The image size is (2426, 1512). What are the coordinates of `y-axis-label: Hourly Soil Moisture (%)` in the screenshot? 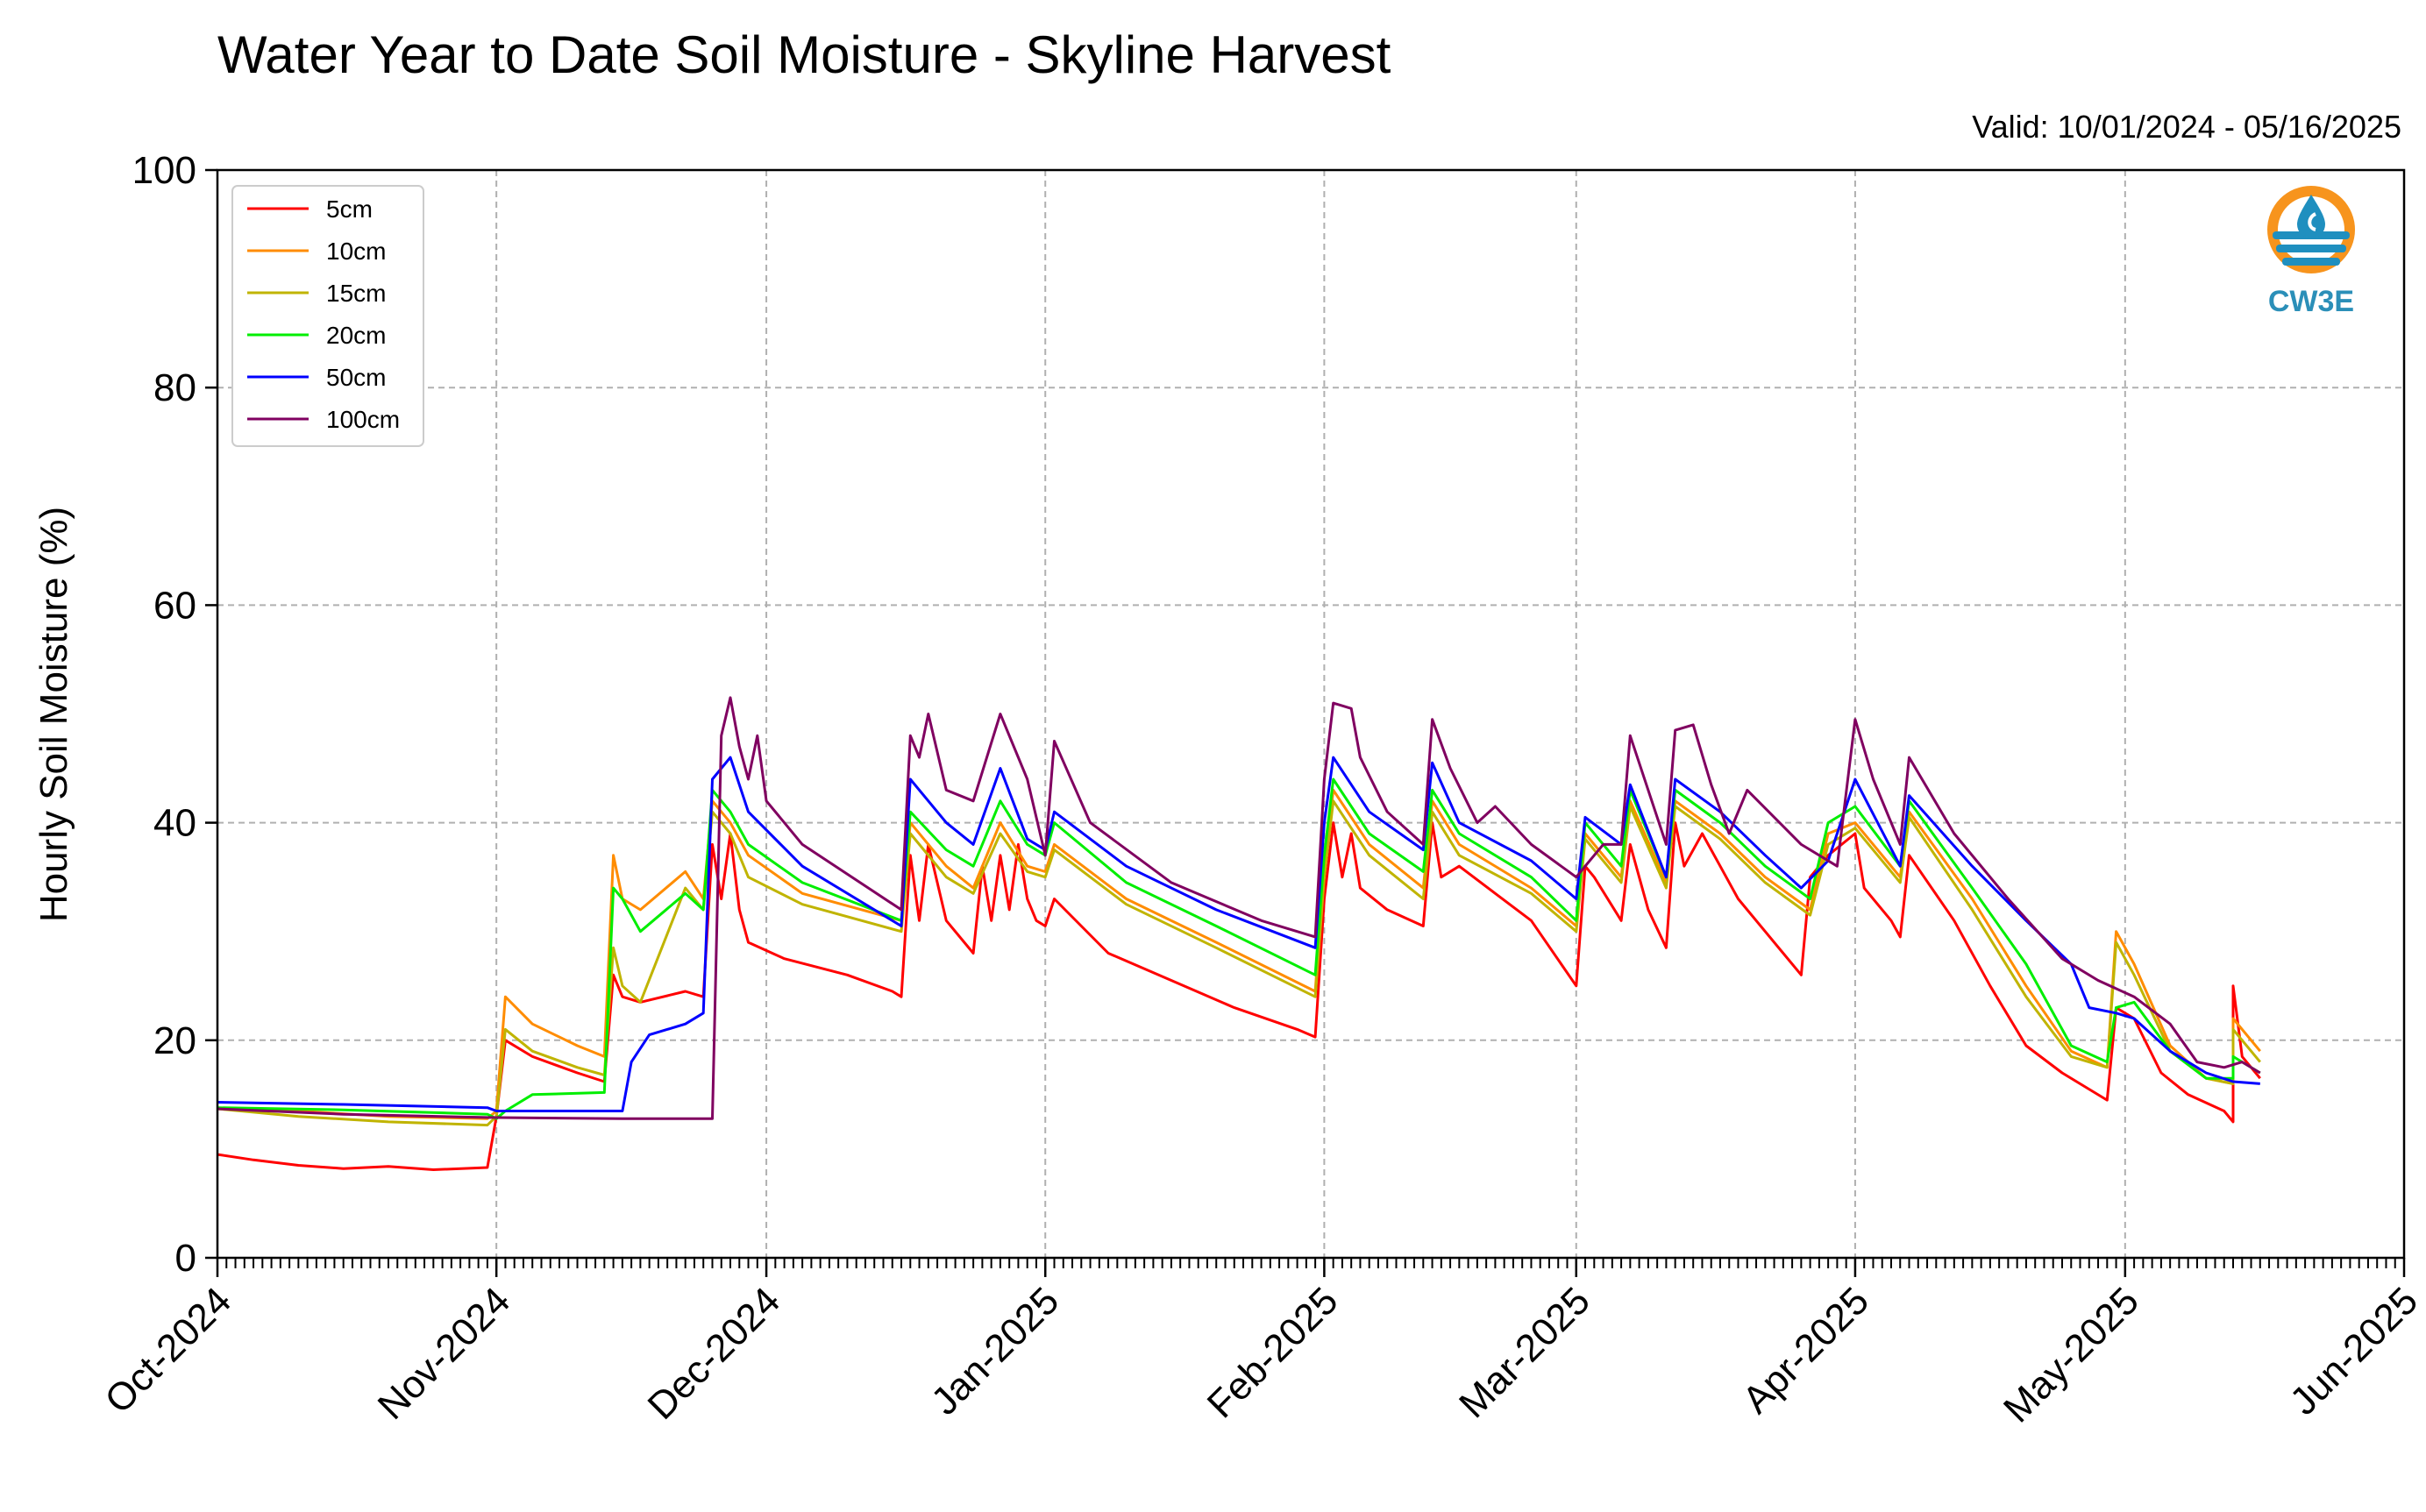 It's located at (53, 714).